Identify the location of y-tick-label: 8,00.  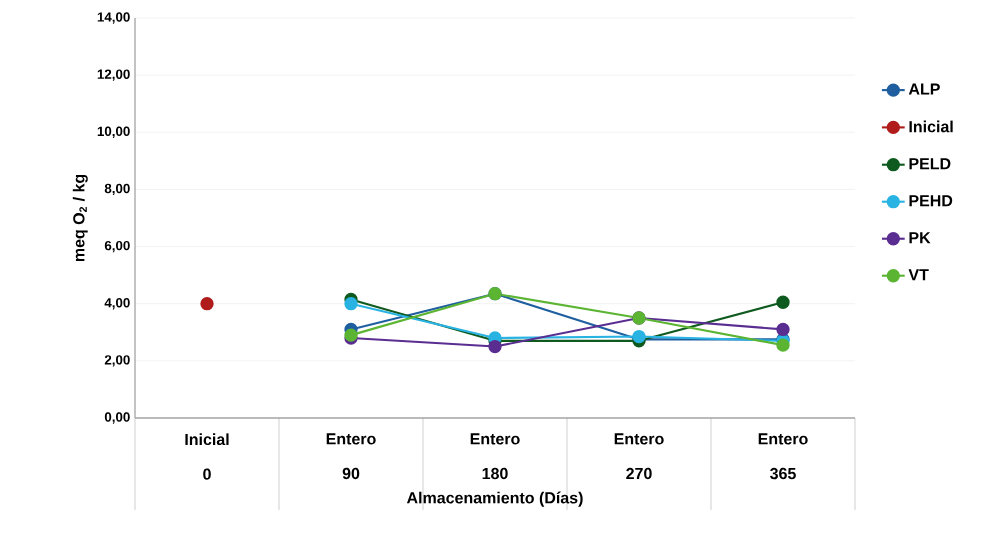
(117, 189).